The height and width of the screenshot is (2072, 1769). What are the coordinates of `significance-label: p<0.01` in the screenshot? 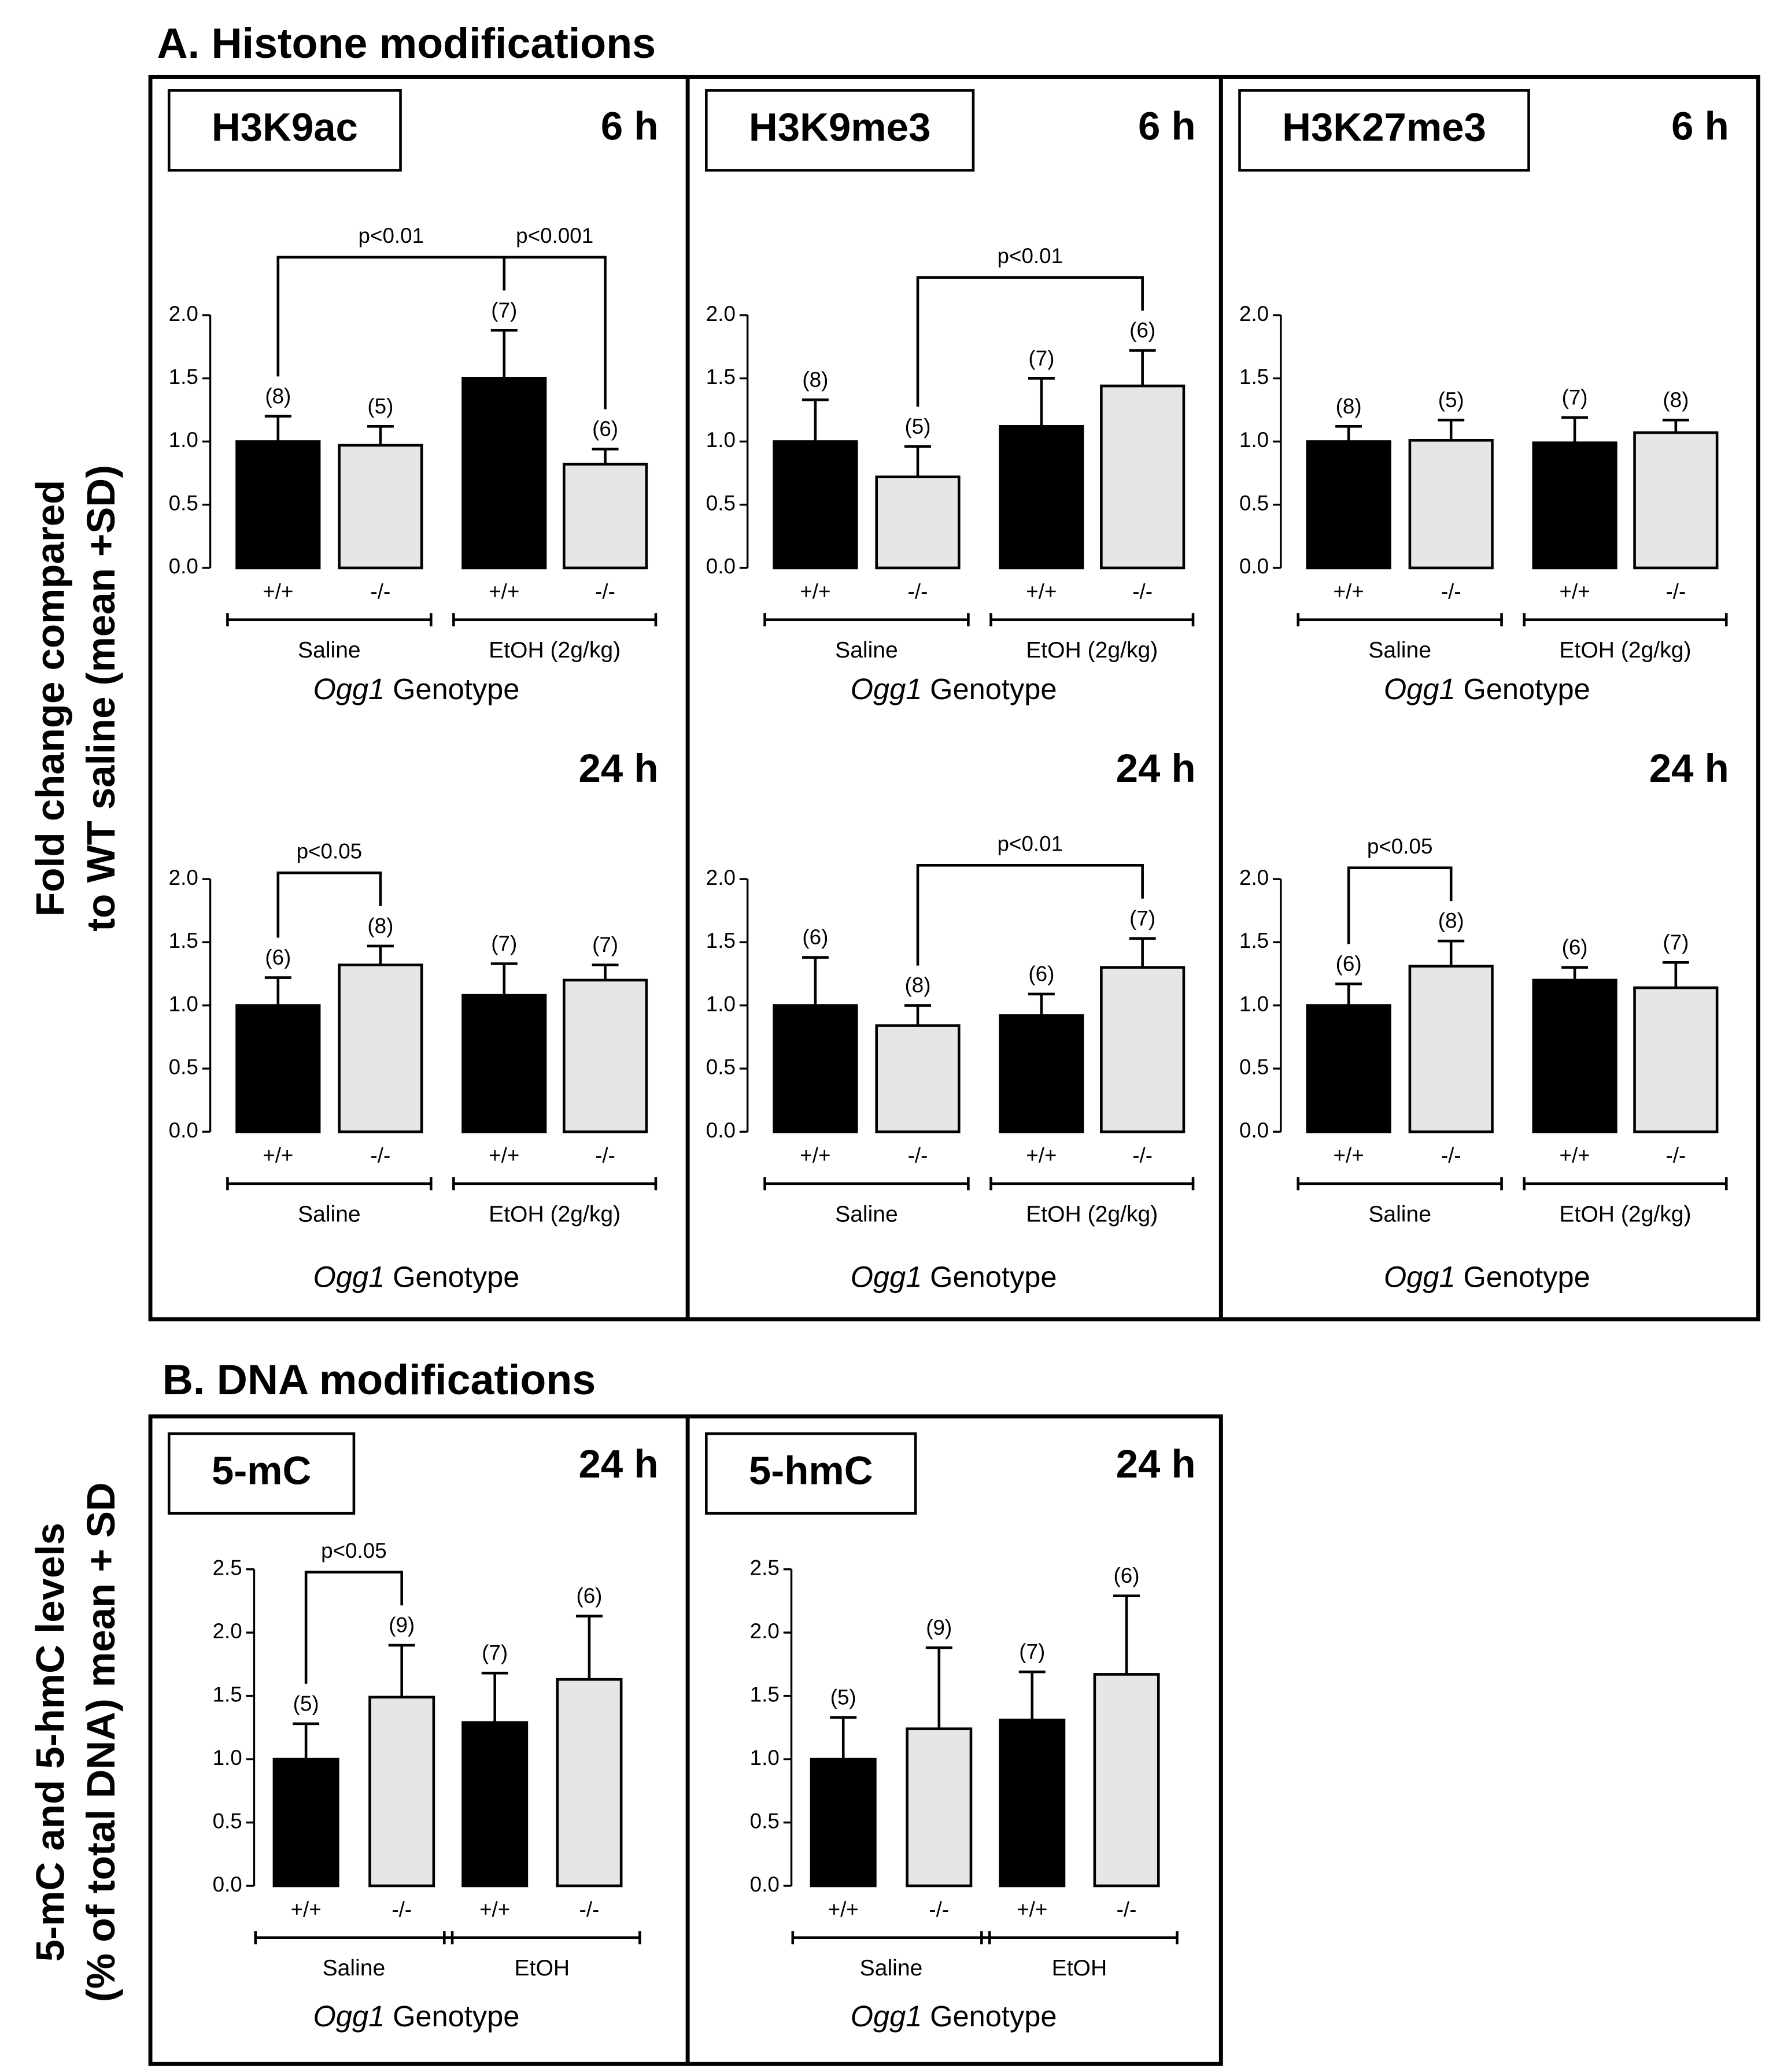 It's located at (391, 236).